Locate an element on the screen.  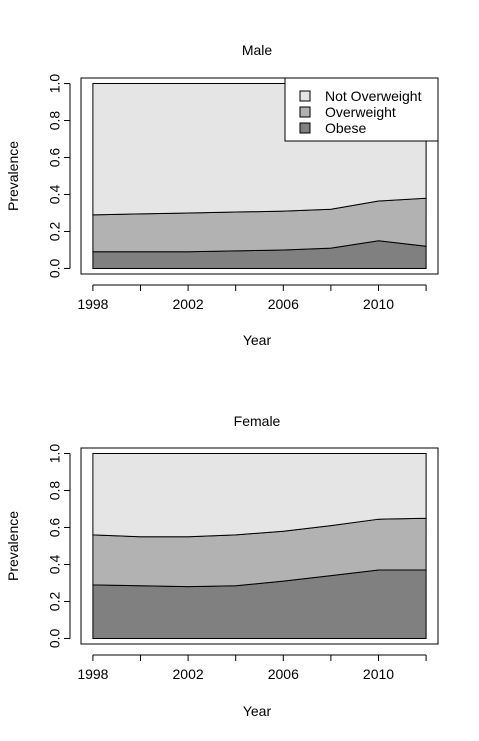
male-y-tick-label: 0.0 is located at coordinates (55, 269).